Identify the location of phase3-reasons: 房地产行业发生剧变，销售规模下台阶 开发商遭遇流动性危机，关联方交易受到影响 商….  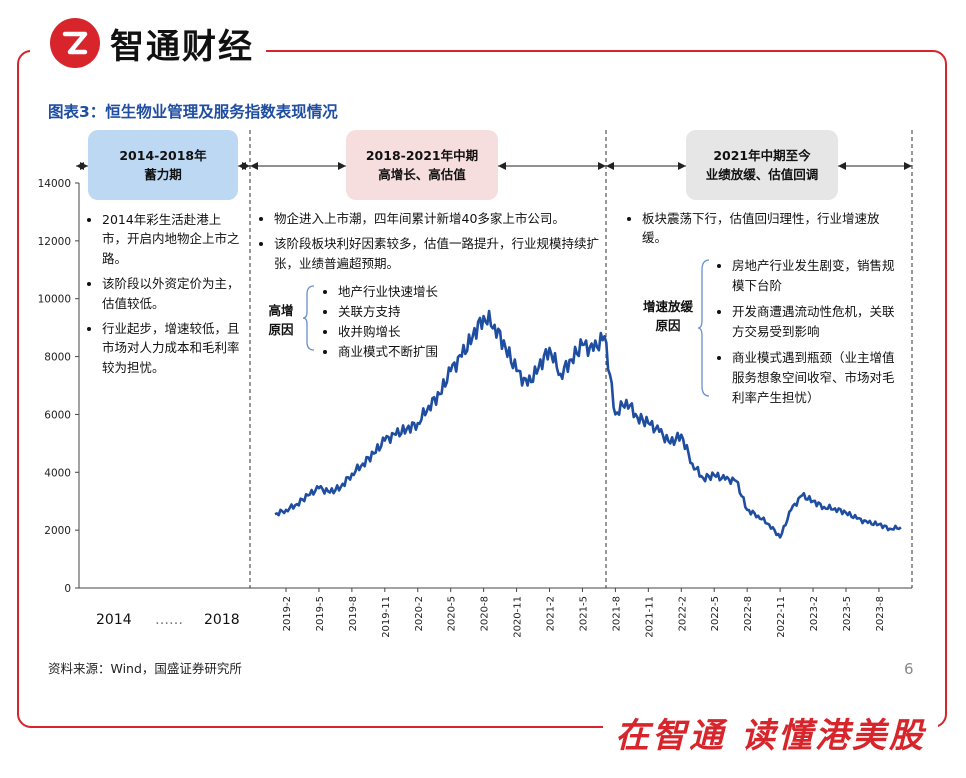
(808, 335).